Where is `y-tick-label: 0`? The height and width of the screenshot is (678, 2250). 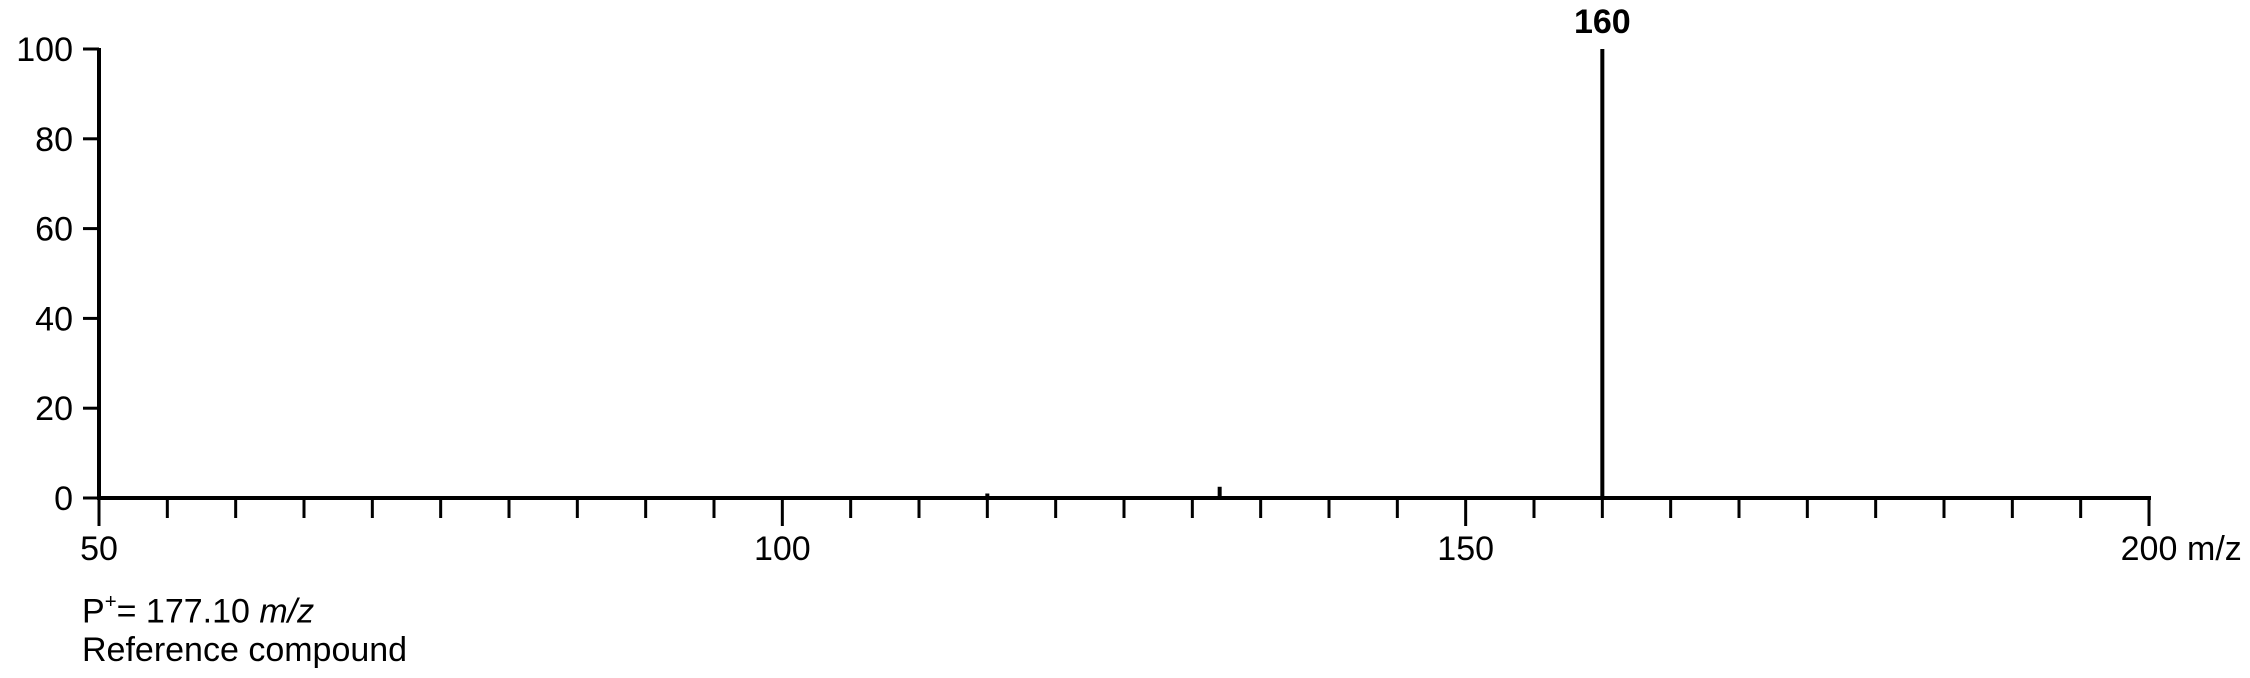 y-tick-label: 0 is located at coordinates (63, 499).